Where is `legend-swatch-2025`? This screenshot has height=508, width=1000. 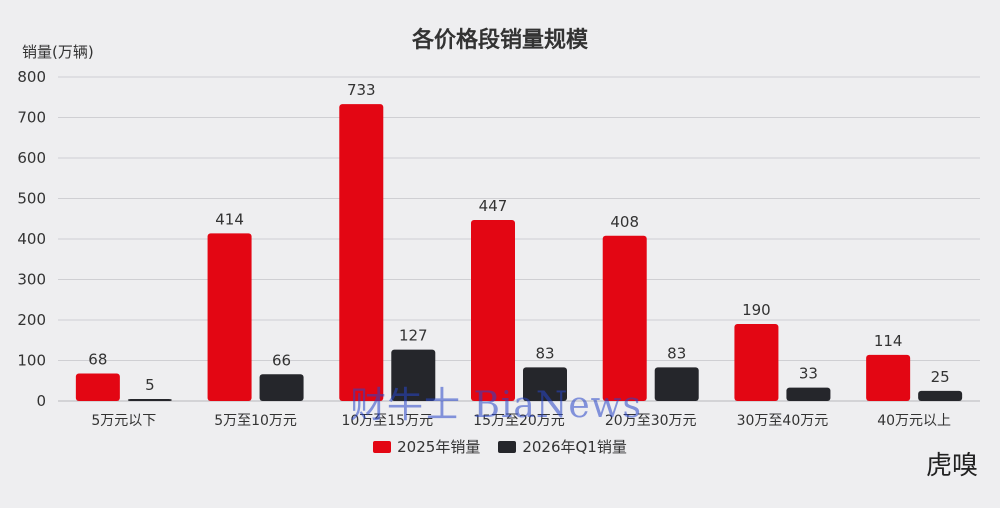
legend-swatch-2025 is located at coordinates (382, 446).